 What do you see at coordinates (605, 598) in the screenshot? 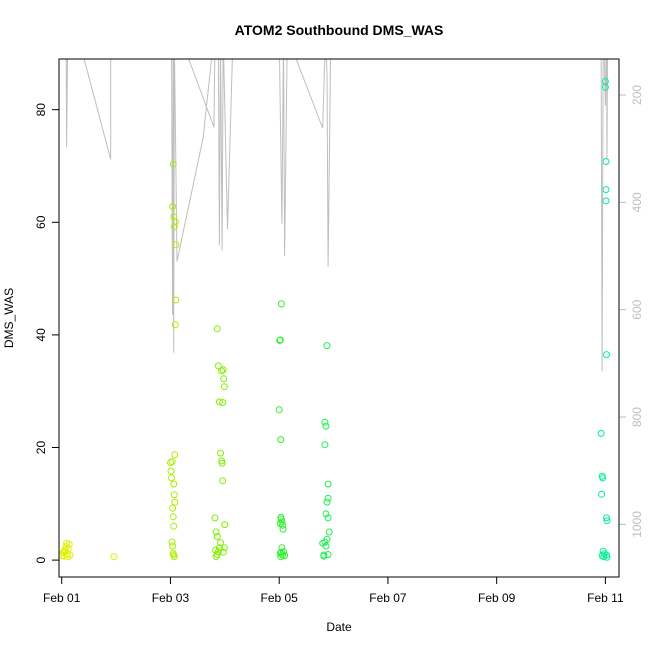
I see `x-tick-label: Feb 11` at bounding box center [605, 598].